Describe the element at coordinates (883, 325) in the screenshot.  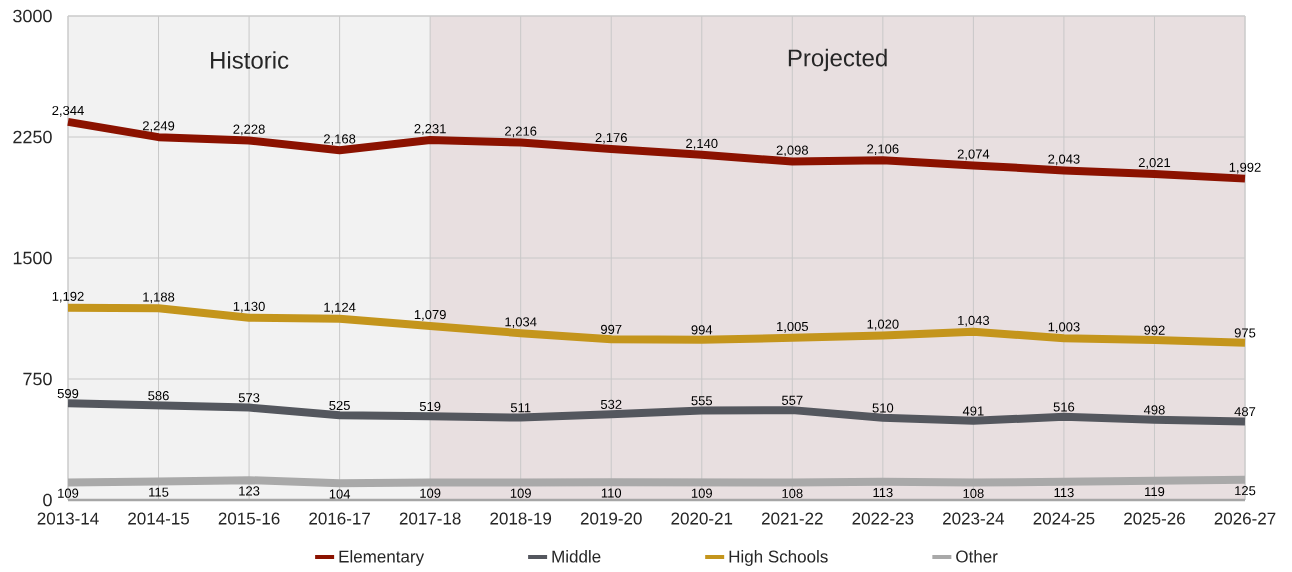
I see `data-label: 1,020` at that location.